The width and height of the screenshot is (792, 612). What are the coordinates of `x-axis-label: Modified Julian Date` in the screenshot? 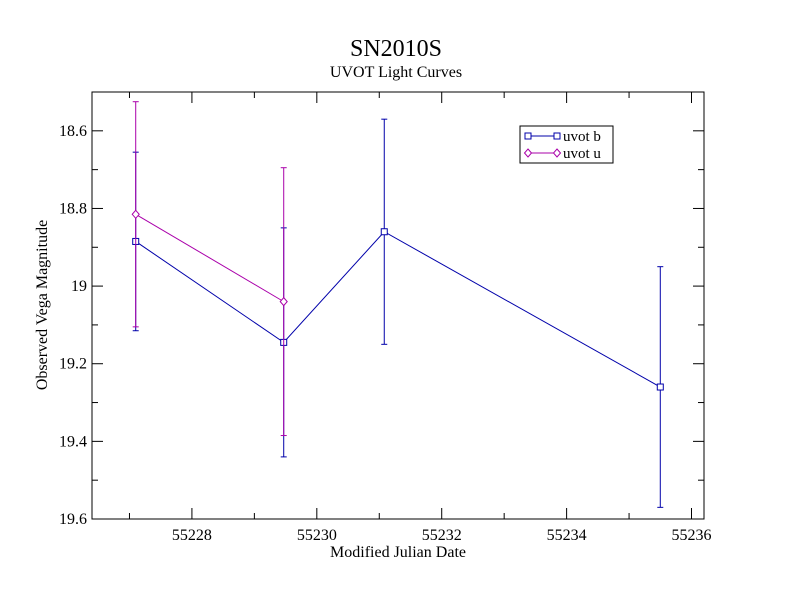 It's located at (398, 552).